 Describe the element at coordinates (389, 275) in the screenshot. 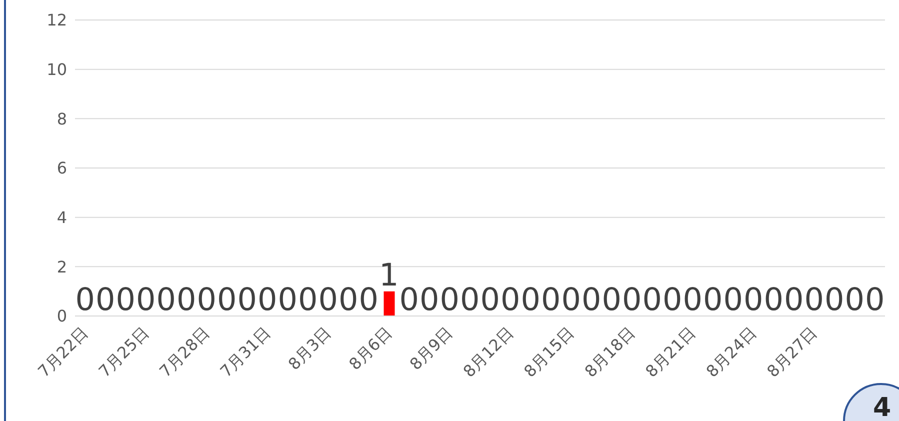

I see `data-label: 1` at that location.